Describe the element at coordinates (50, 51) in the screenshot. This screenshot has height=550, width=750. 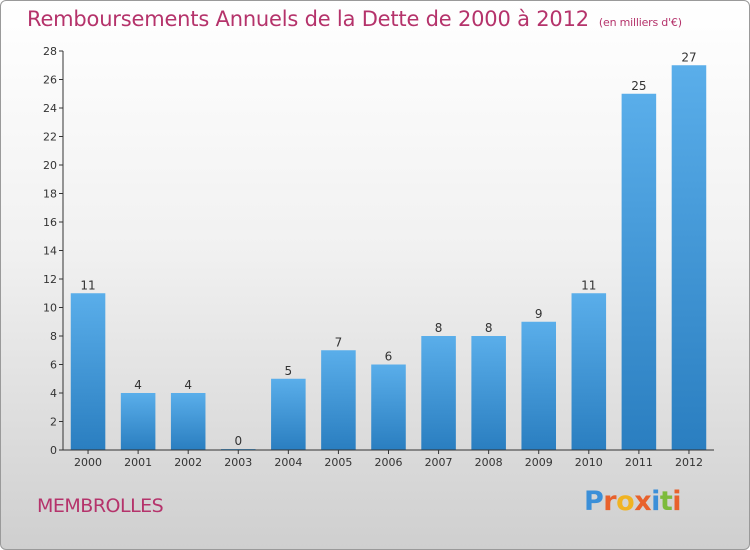
I see `y-tick-label: 28` at that location.